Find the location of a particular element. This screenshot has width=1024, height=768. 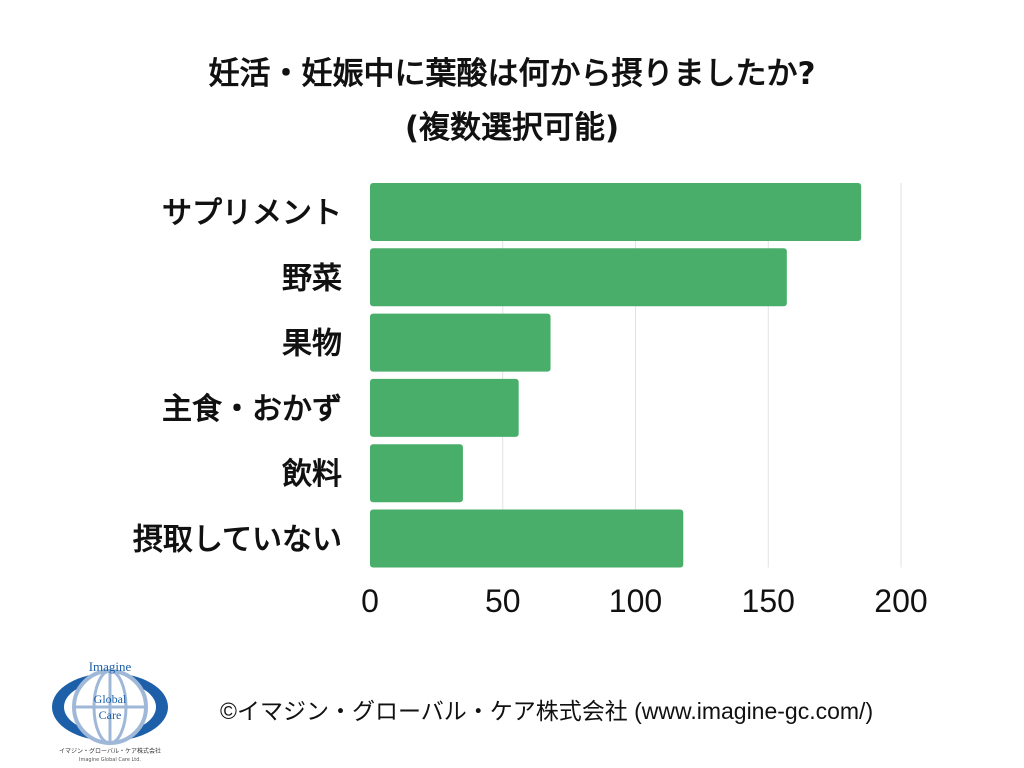

x-tick-label: 200 is located at coordinates (900, 601).